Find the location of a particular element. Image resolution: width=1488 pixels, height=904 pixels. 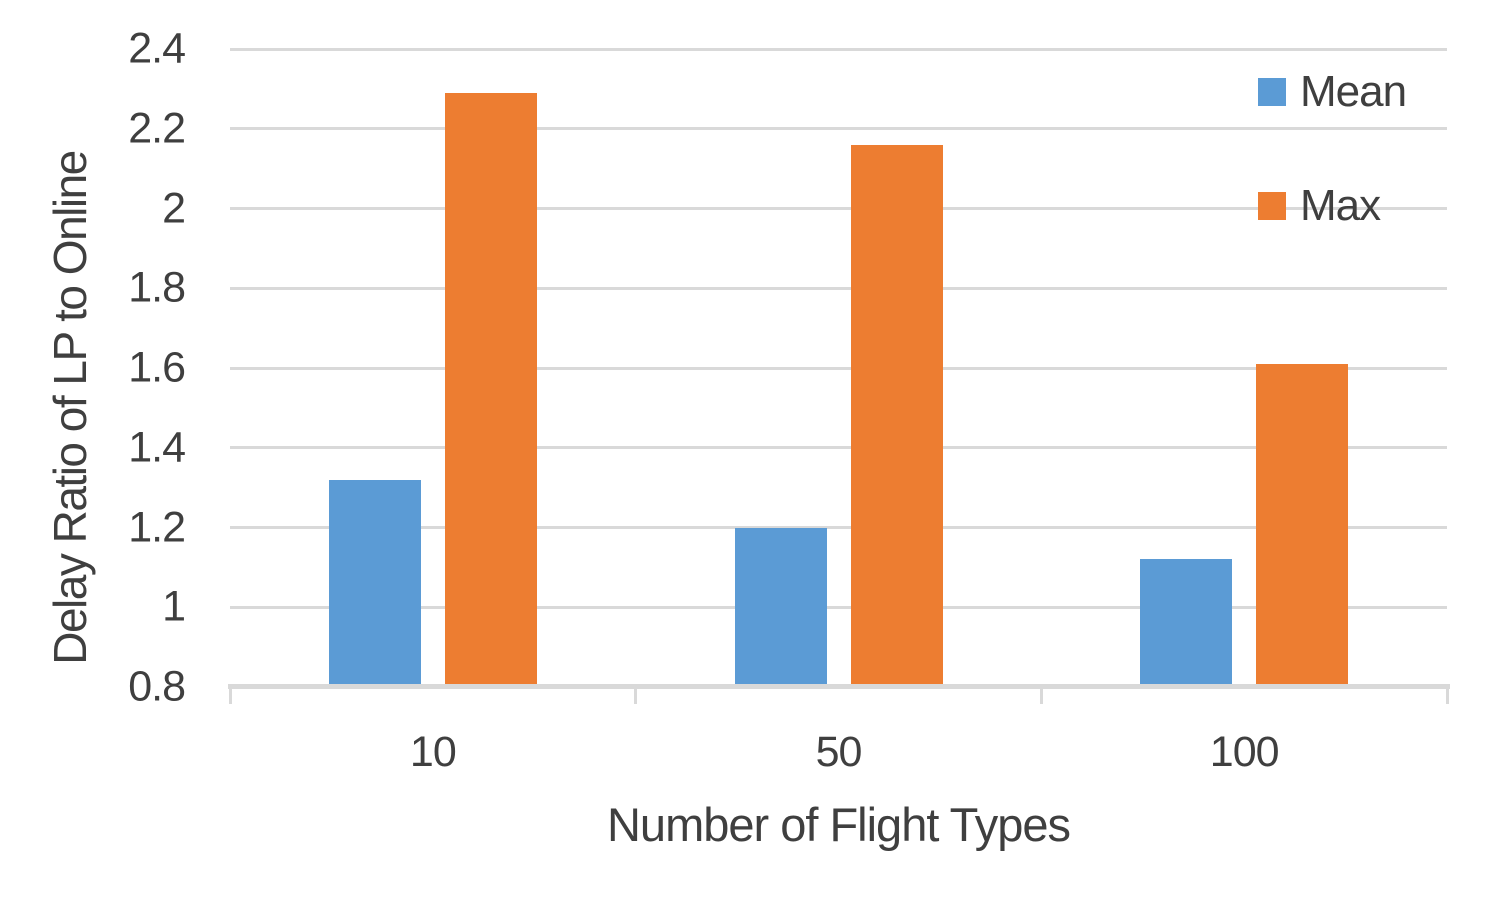

gridline-1.2 is located at coordinates (838, 527).